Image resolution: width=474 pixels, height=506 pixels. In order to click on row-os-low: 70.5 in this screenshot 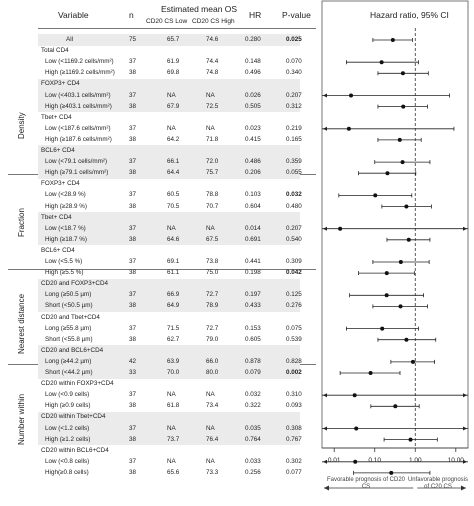, I will do `click(173, 206)`.